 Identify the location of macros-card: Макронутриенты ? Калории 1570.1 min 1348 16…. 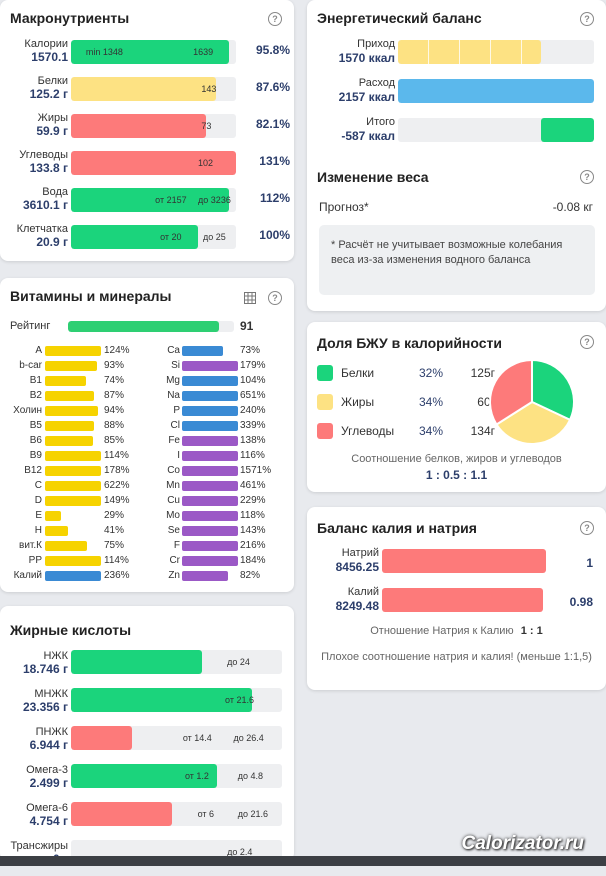
(147, 130).